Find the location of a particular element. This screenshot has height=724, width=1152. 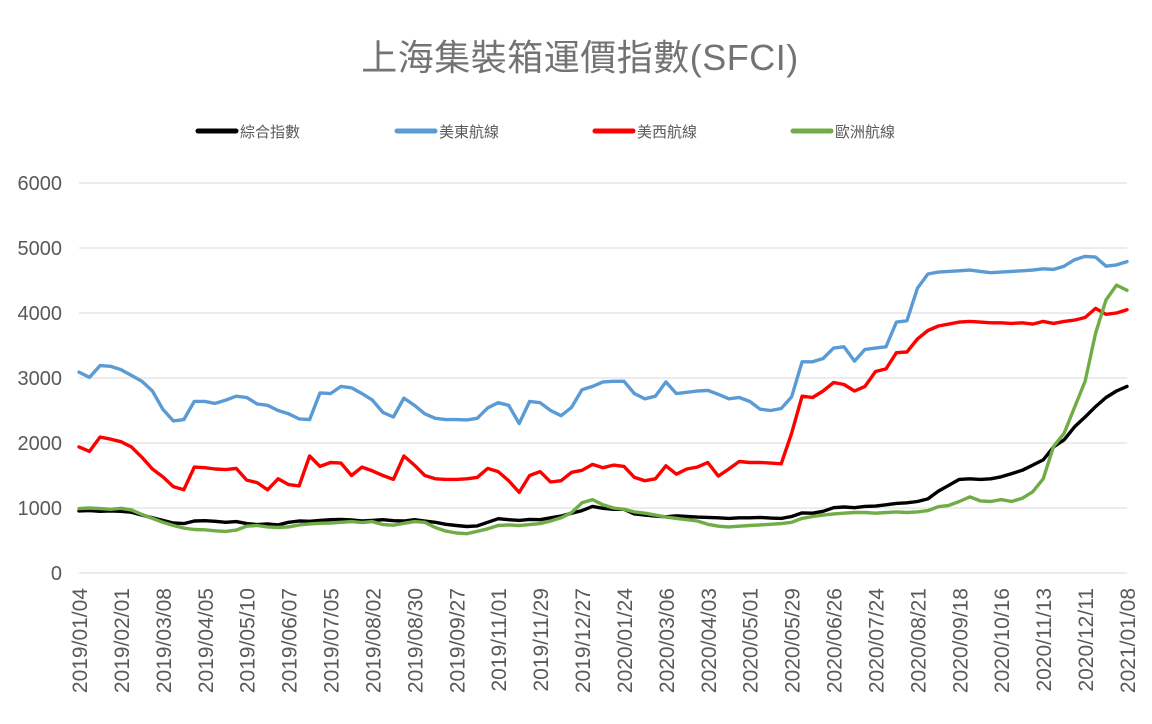

y-axis-label: 5000 is located at coordinates (40, 249).